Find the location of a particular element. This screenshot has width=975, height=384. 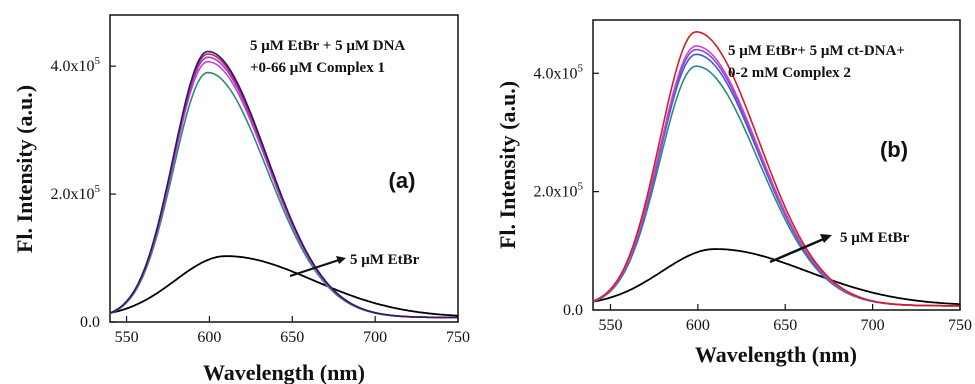

annotation-line2-b: 0-2 mM Complex 2 is located at coordinates (789, 73).